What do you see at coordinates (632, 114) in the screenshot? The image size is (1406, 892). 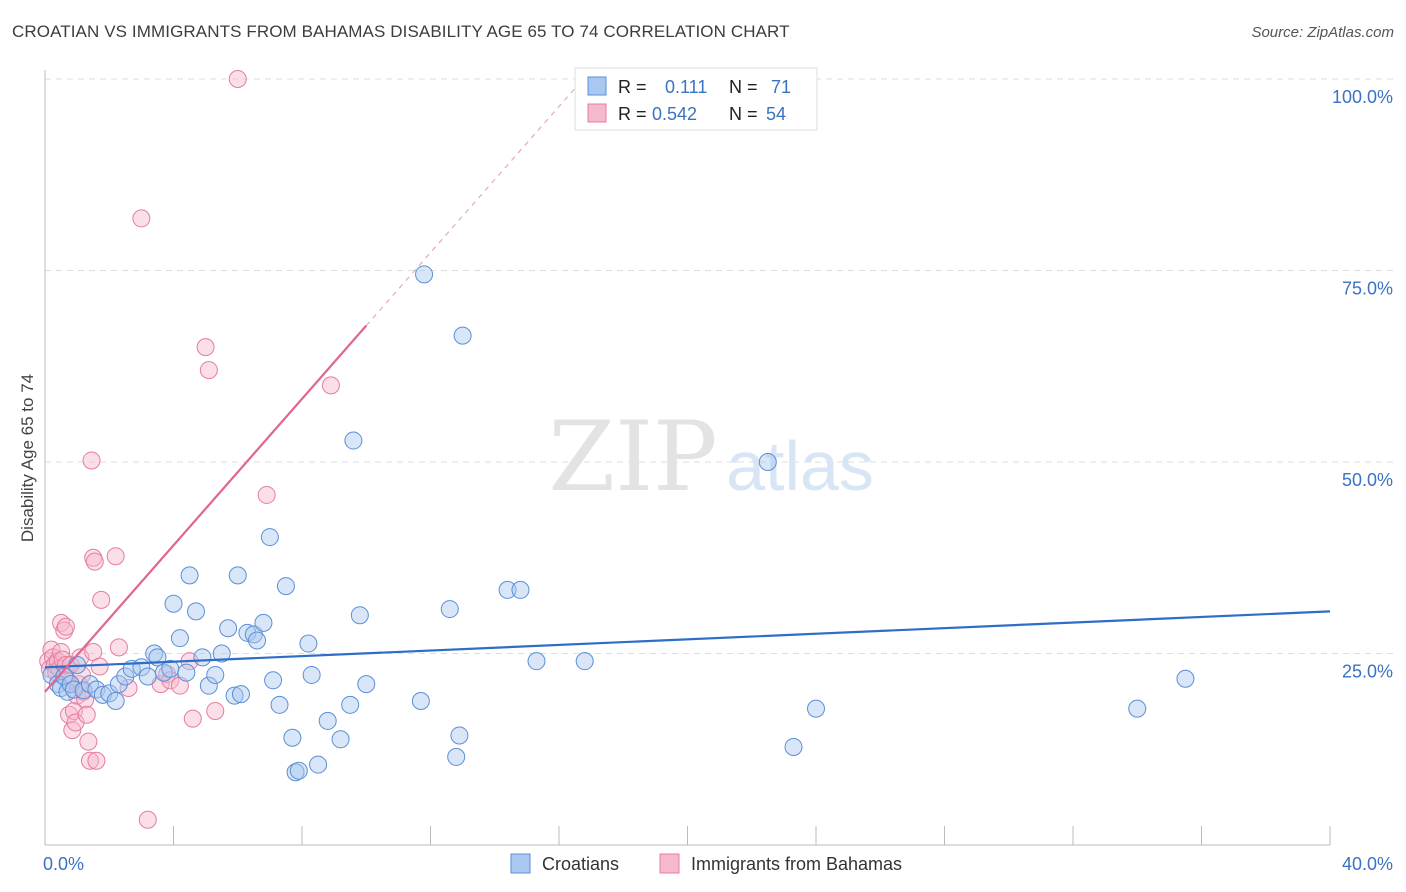 I see `stats-r-label-bahamas: R =` at bounding box center [632, 114].